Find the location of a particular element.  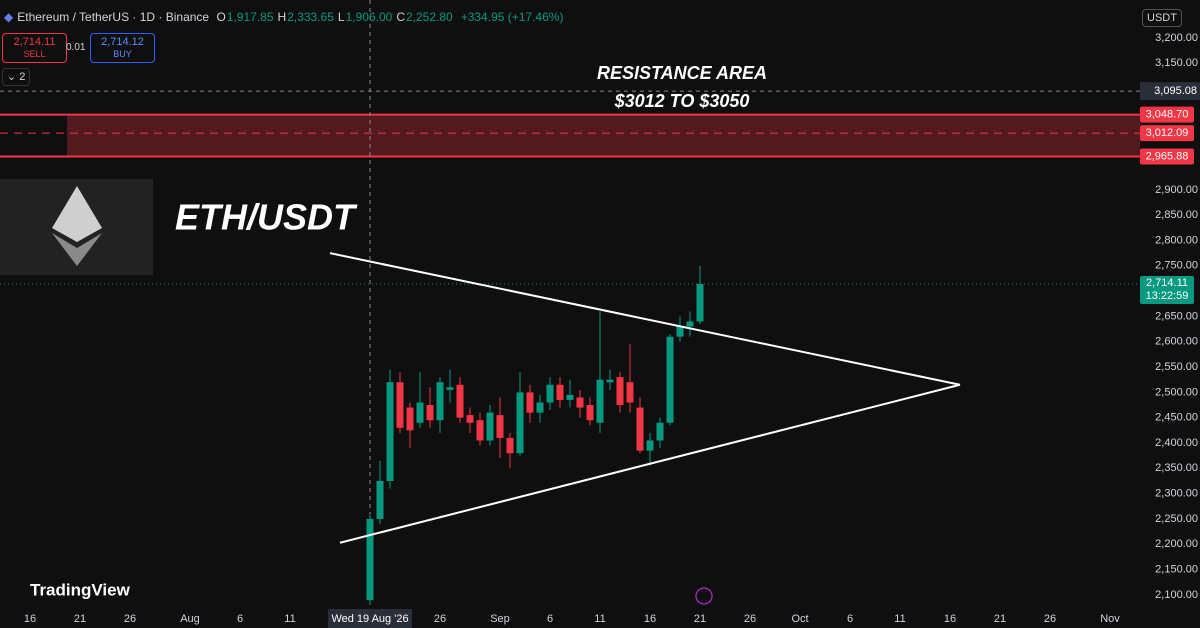

buy-label: BUY is located at coordinates (122, 54).